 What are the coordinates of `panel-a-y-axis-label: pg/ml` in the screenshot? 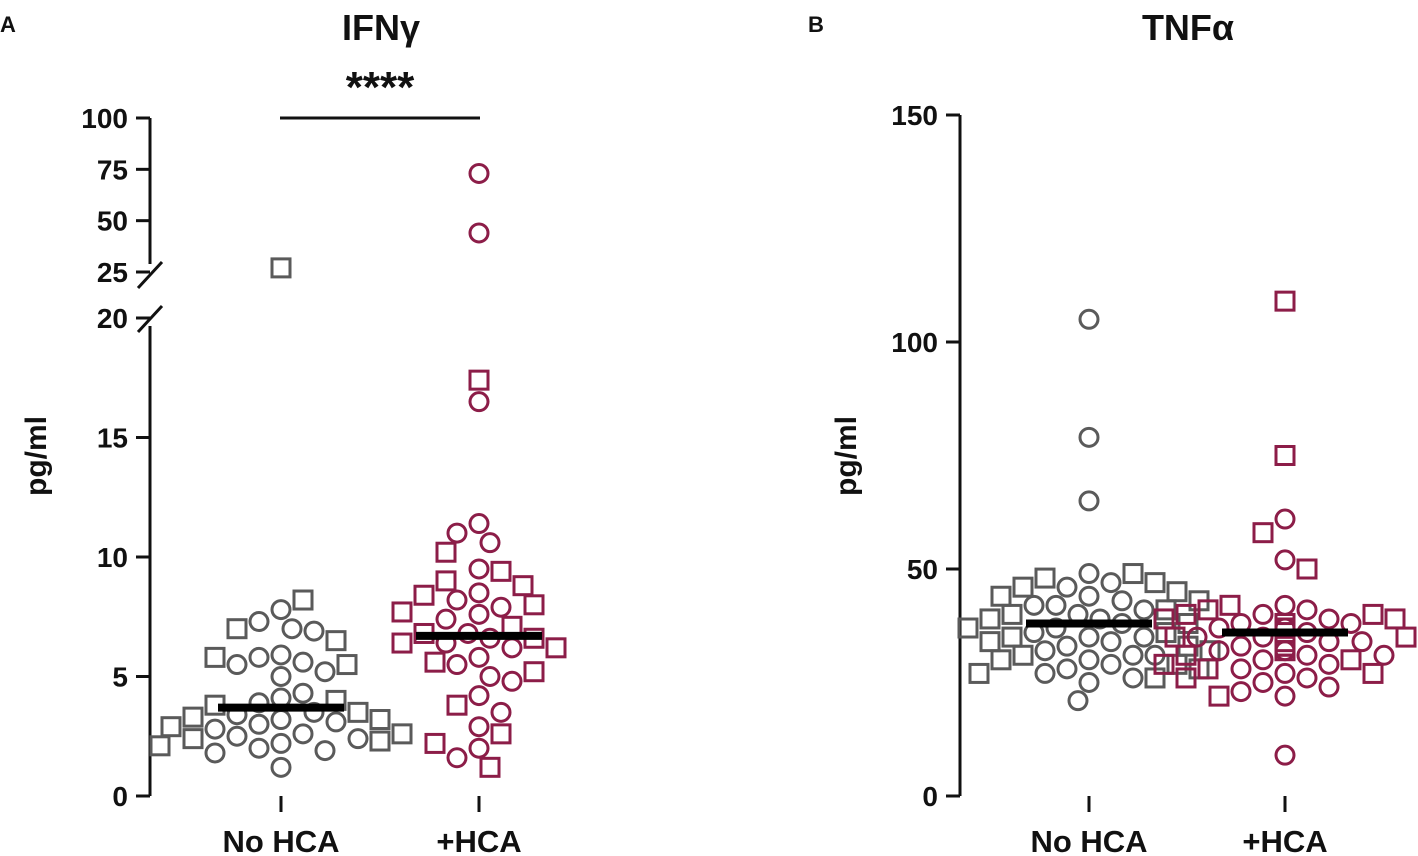 It's located at (36, 456).